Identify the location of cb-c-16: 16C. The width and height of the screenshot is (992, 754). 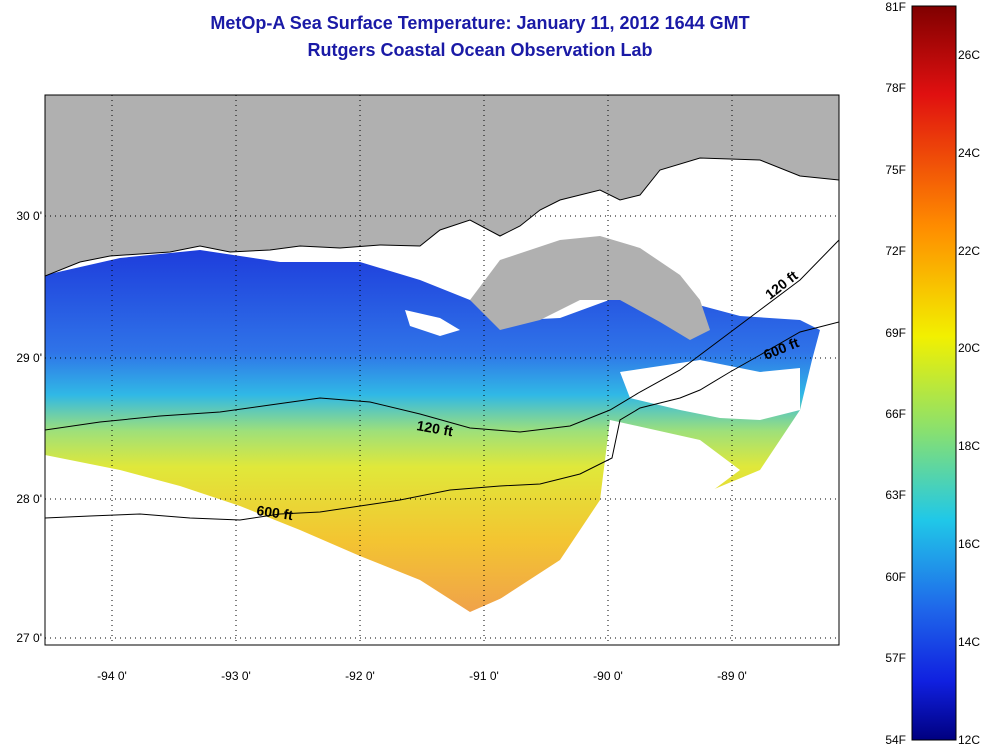
(969, 544).